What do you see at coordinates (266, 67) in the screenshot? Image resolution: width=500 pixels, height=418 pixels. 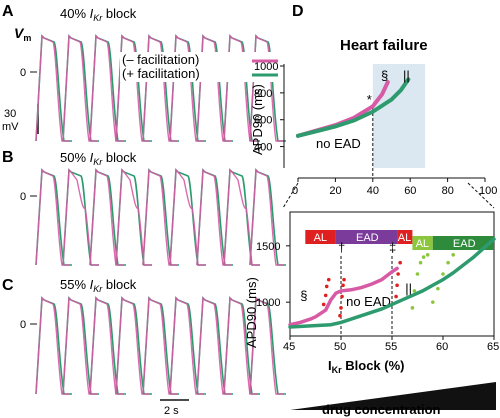 I see `top-chart-y-tick-label: 1000` at bounding box center [266, 67].